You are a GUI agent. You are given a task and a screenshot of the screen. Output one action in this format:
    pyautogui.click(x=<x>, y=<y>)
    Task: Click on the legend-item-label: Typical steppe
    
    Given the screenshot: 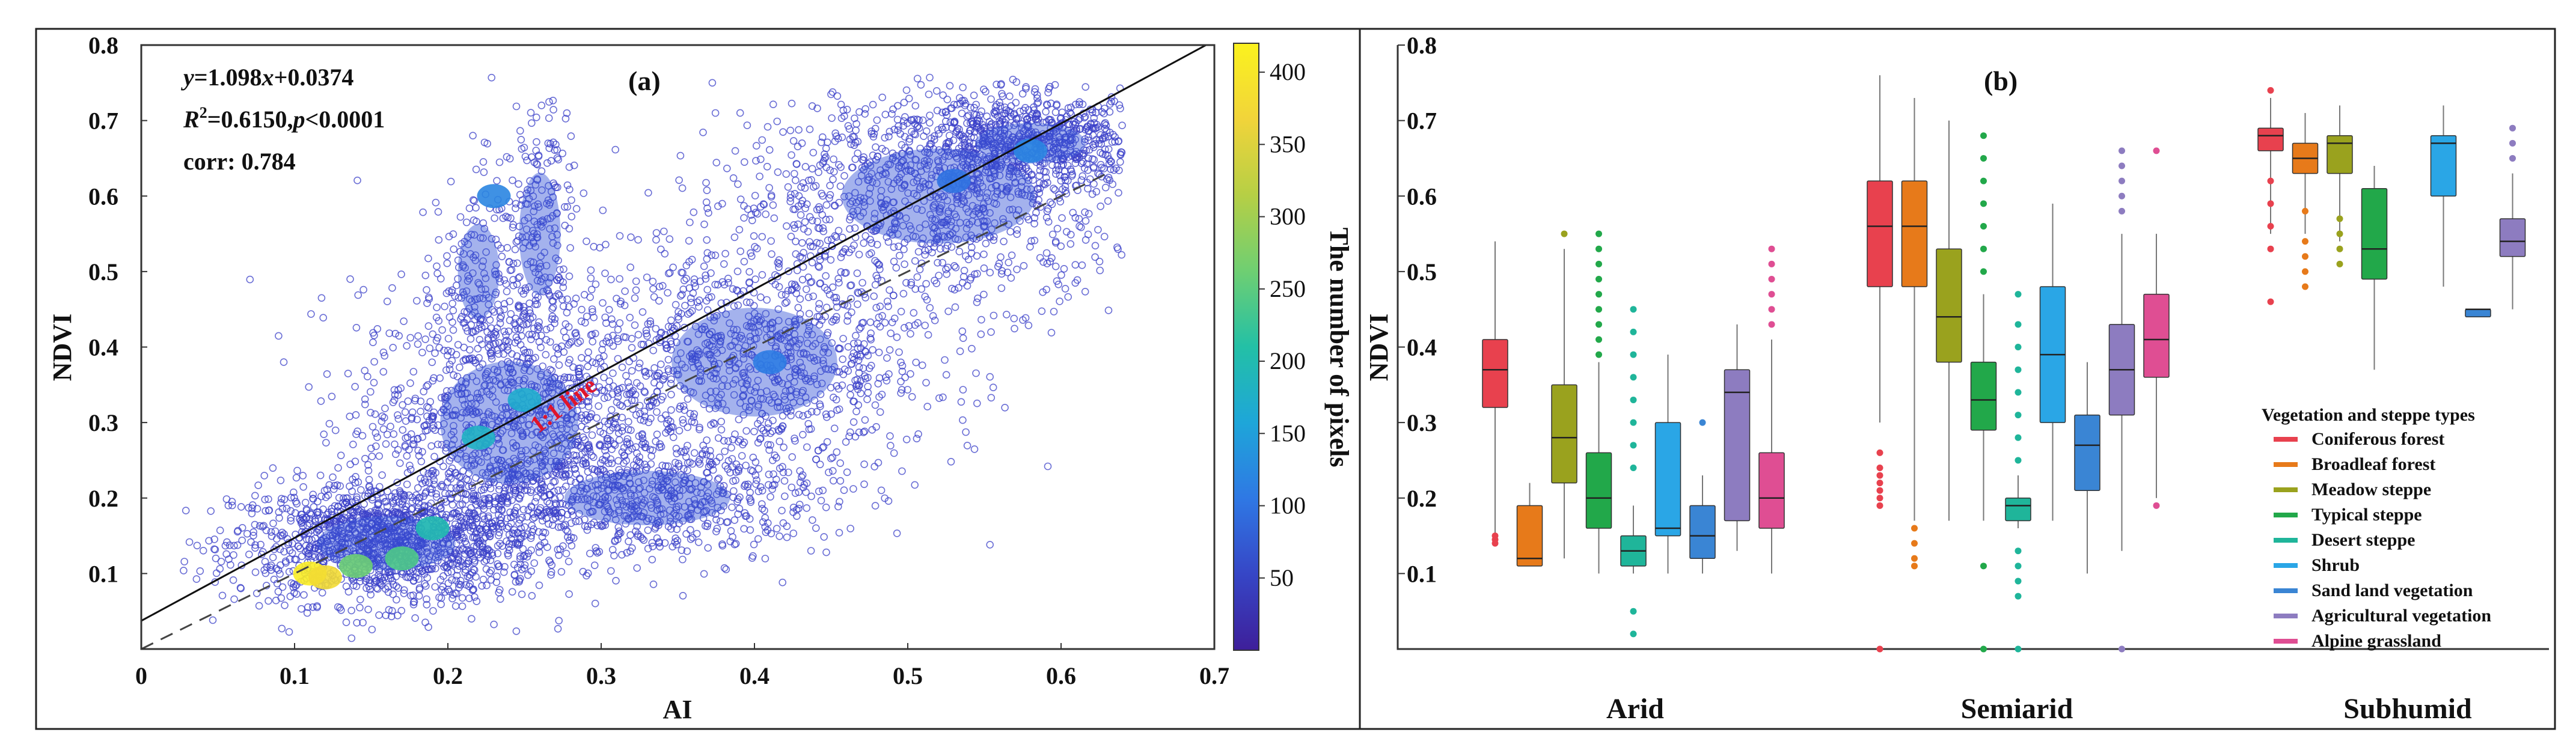 What is the action you would take?
    pyautogui.click(x=2366, y=515)
    